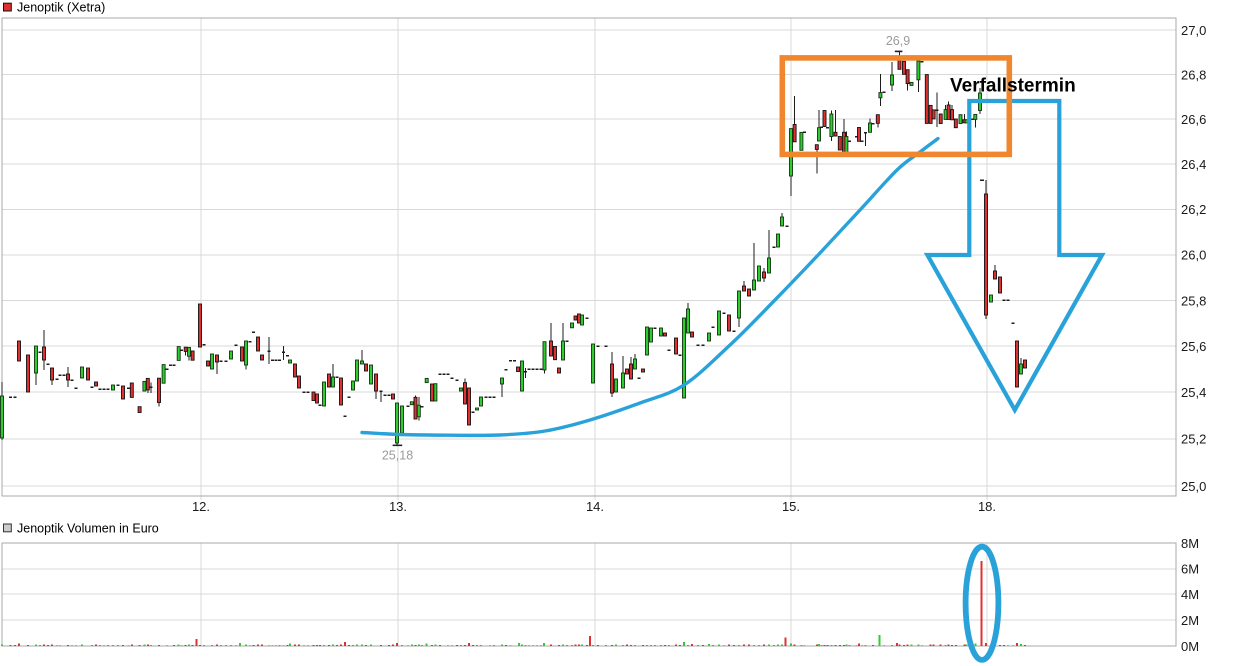  What do you see at coordinates (1193, 209) in the screenshot?
I see `svg-text: 26,2` at bounding box center [1193, 209].